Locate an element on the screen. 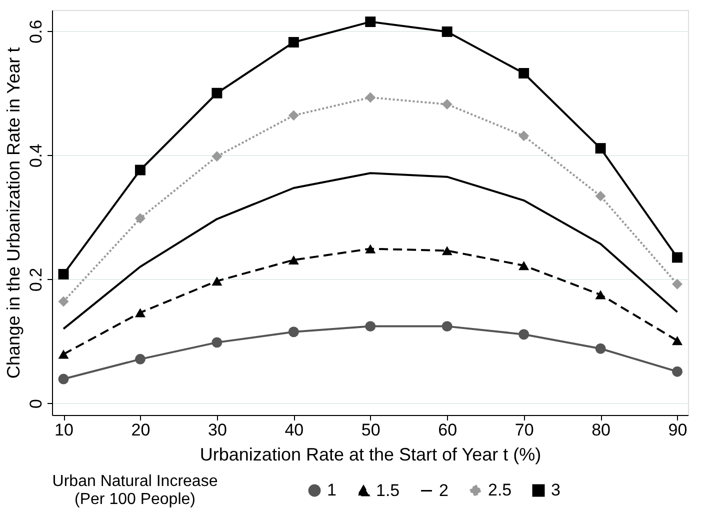 The width and height of the screenshot is (725, 532). x-tick-label: 10 is located at coordinates (64, 430).